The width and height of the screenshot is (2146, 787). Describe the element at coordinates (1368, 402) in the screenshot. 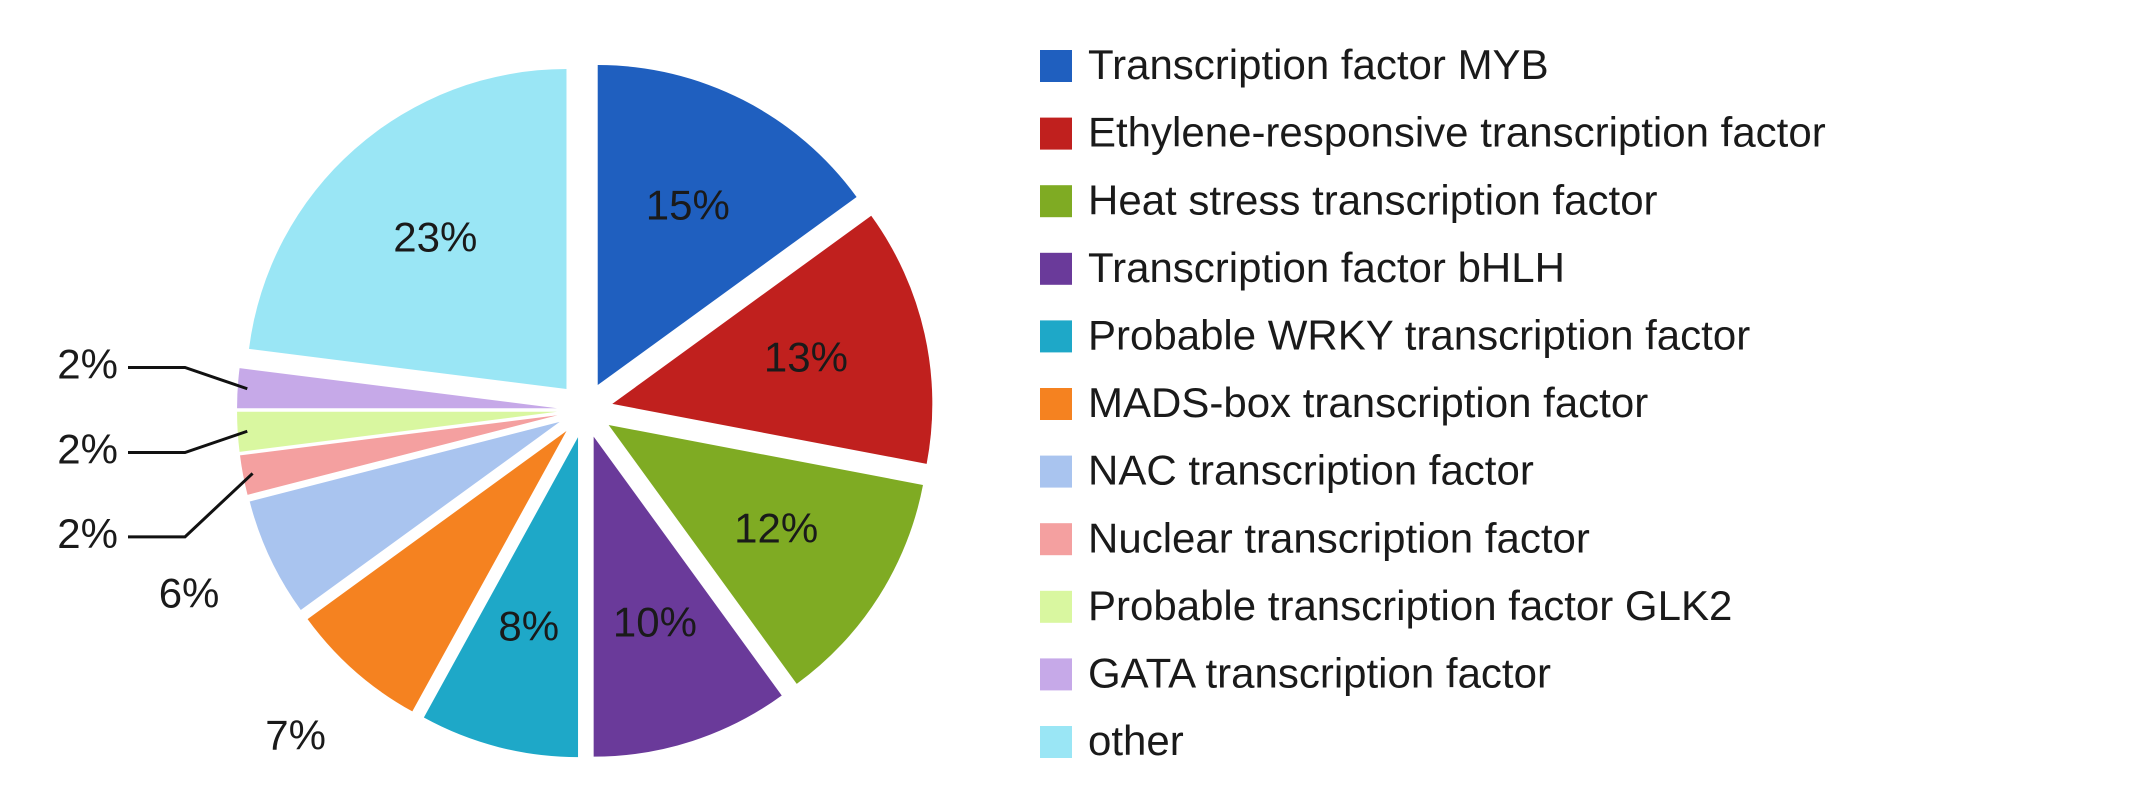

I see `legend-label: MADS-box transcription factor` at that location.